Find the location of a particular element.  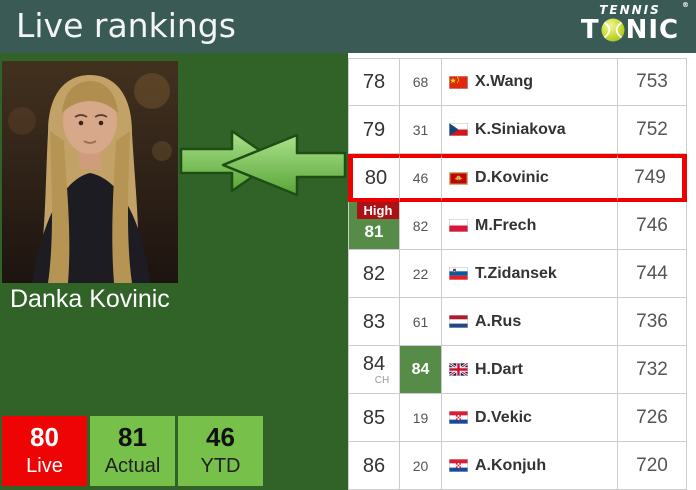

table-row-d-kovinic: 80 46 D.Kovinic 749 is located at coordinates (522, 178).